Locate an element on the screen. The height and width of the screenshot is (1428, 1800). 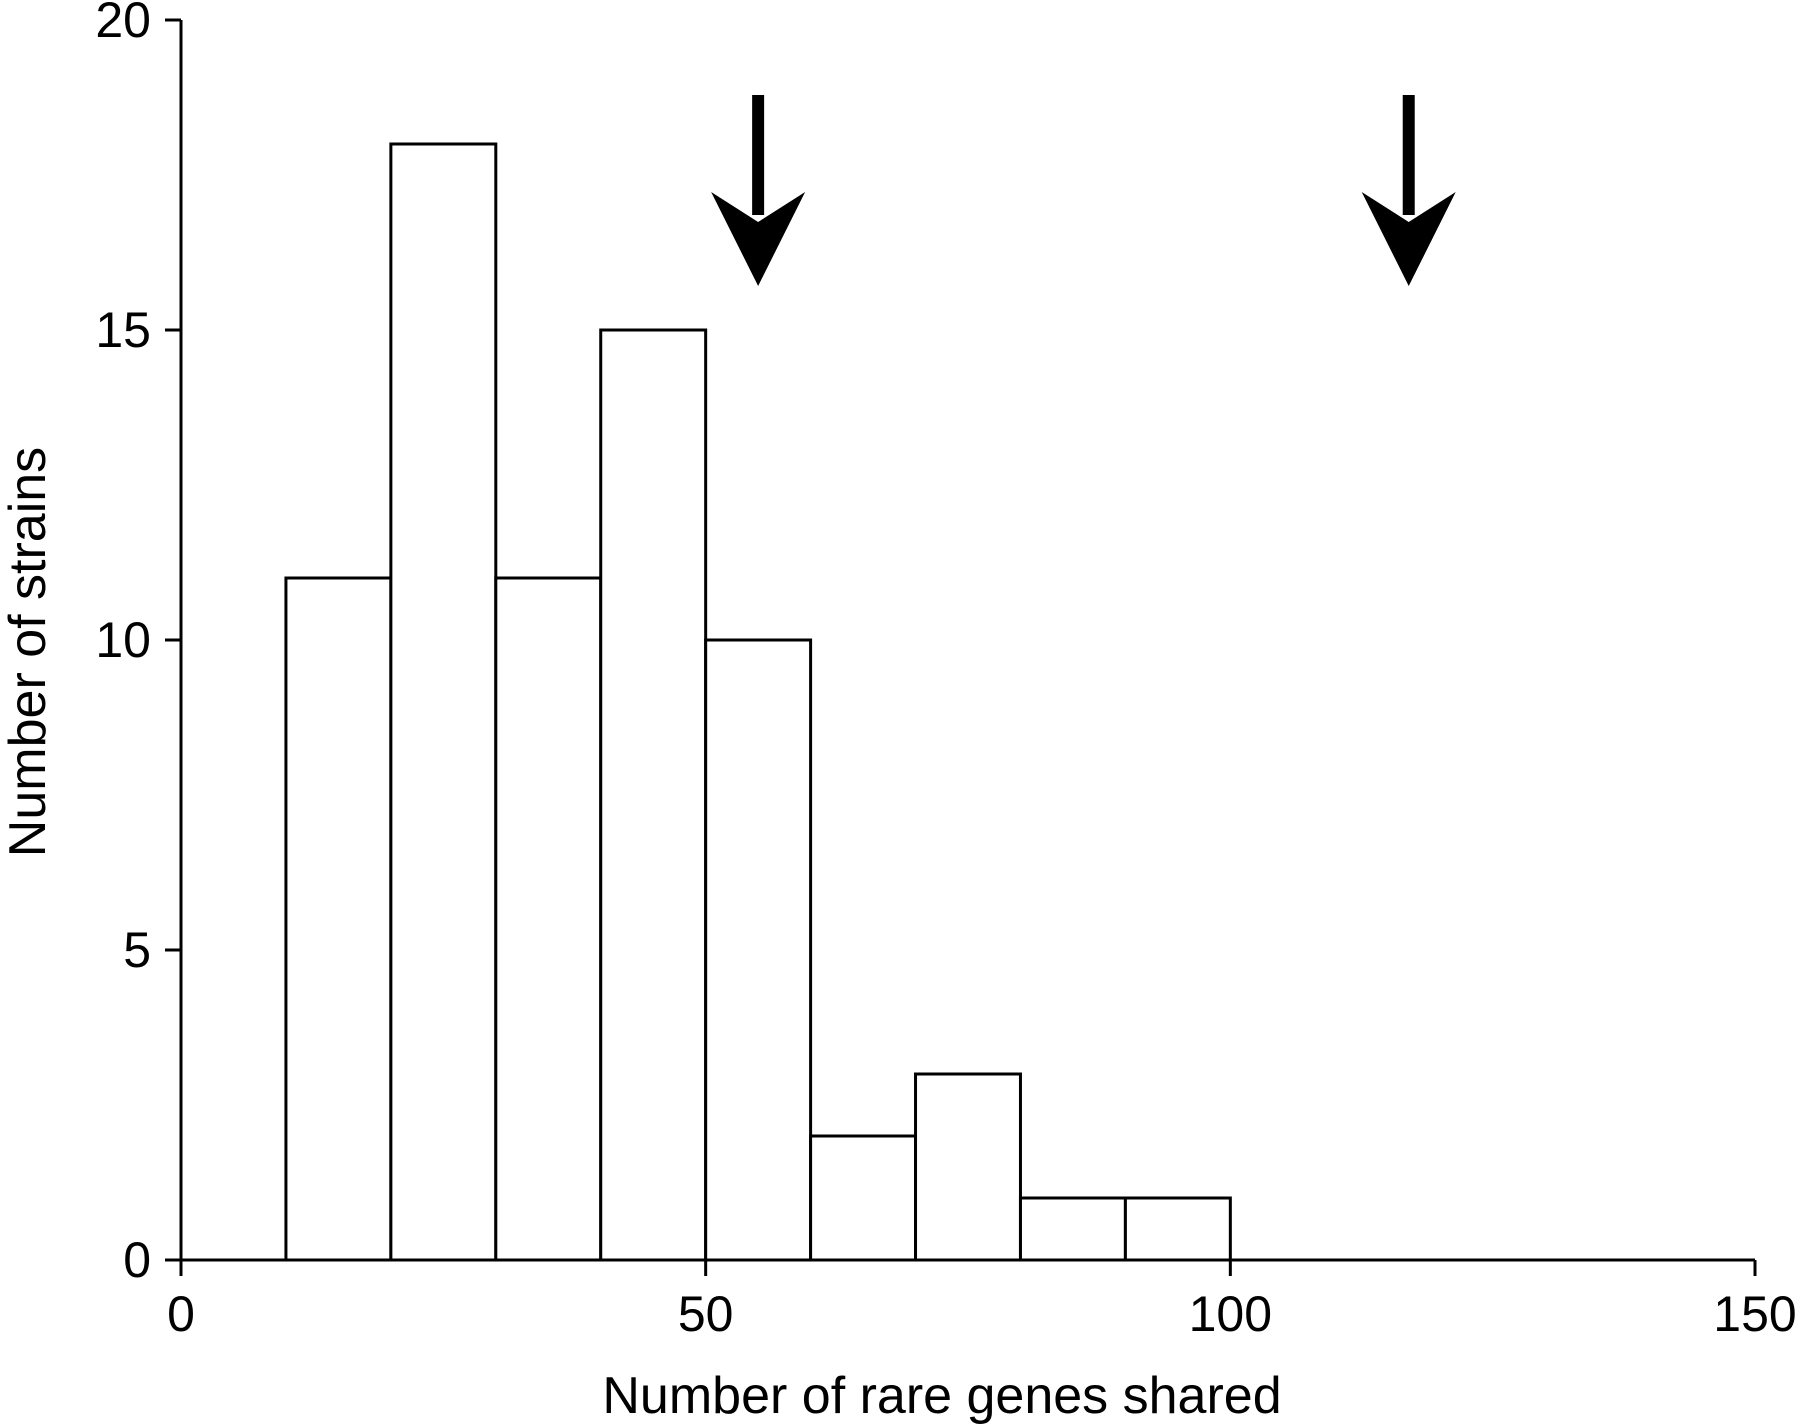
annotations-group is located at coordinates (1083, 190).